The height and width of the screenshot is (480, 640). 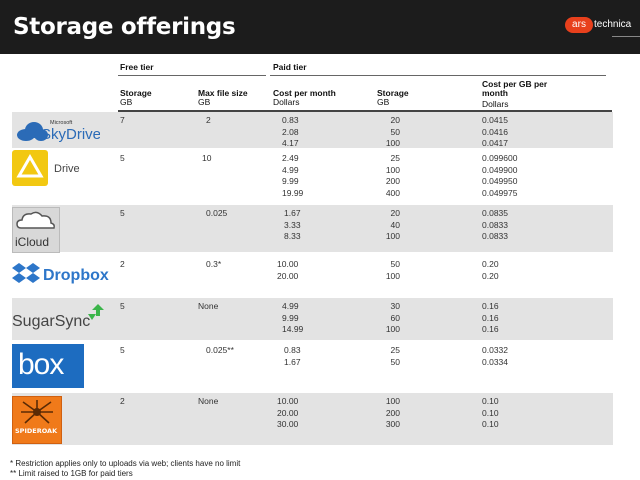 What do you see at coordinates (70, 134) in the screenshot?
I see `svg-text: SkyDrive` at bounding box center [70, 134].